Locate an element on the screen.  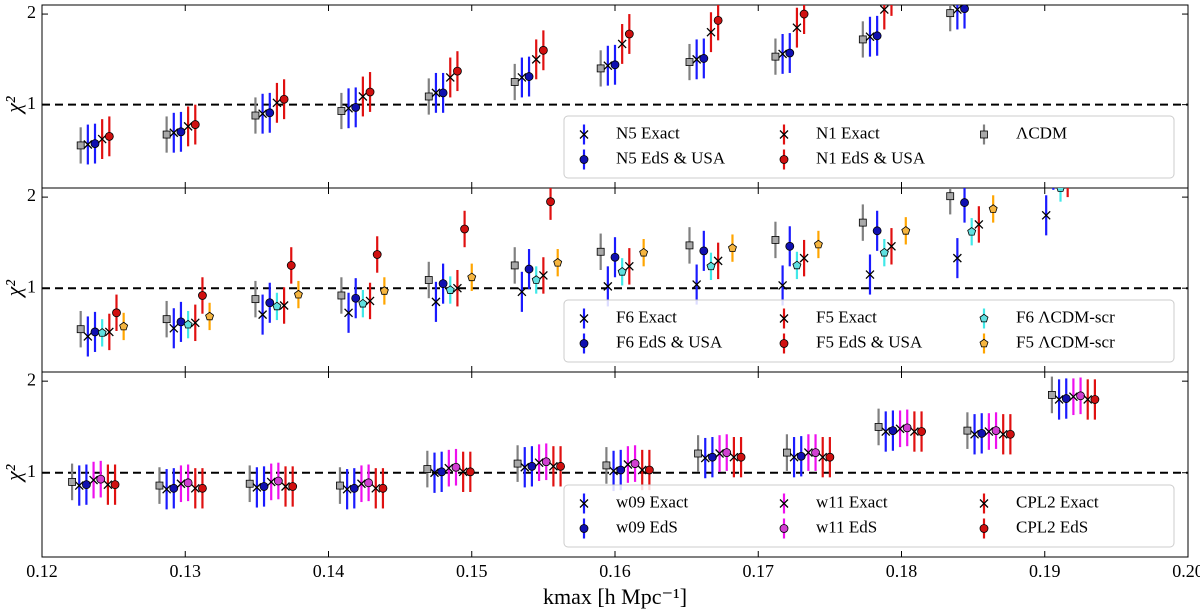
x-tick-label: 0.20 is located at coordinates (1186, 571).